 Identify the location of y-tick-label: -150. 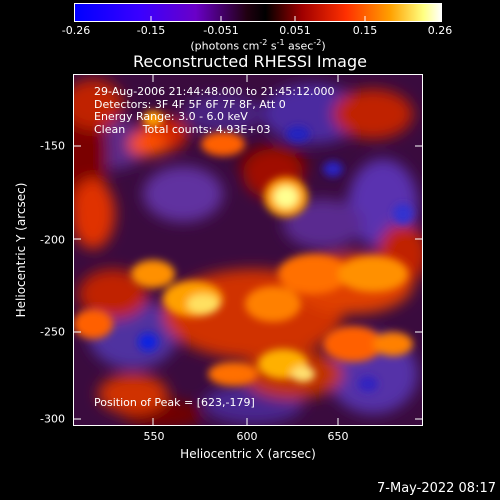
(52, 146).